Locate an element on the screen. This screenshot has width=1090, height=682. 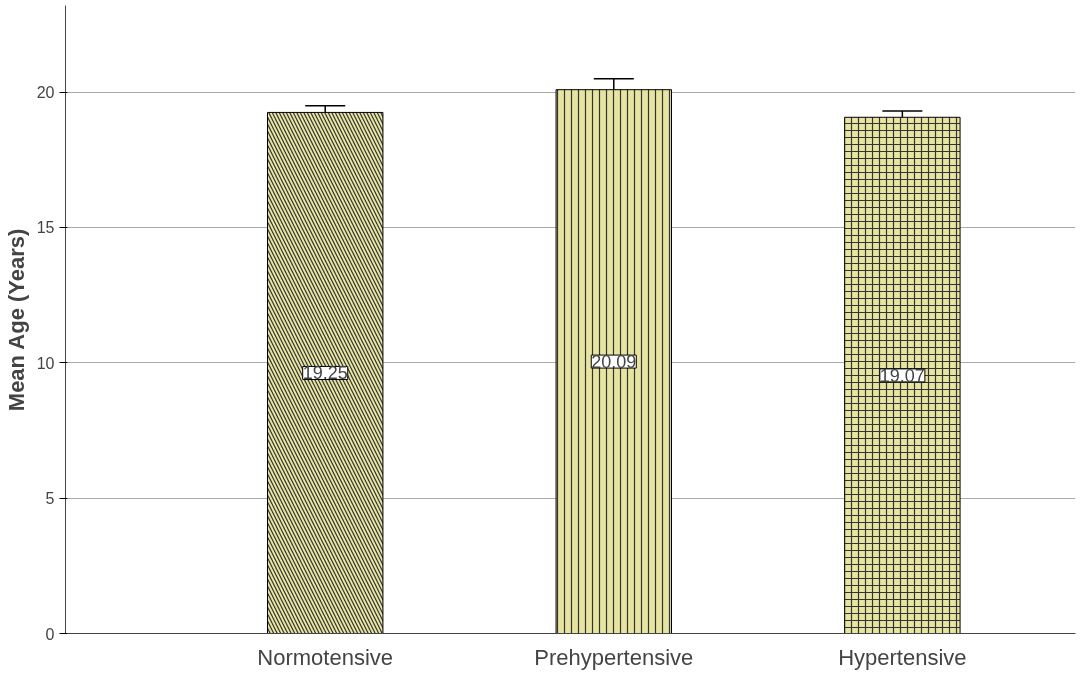
y-axis-title: Mean Age (Years) is located at coordinates (16, 320).